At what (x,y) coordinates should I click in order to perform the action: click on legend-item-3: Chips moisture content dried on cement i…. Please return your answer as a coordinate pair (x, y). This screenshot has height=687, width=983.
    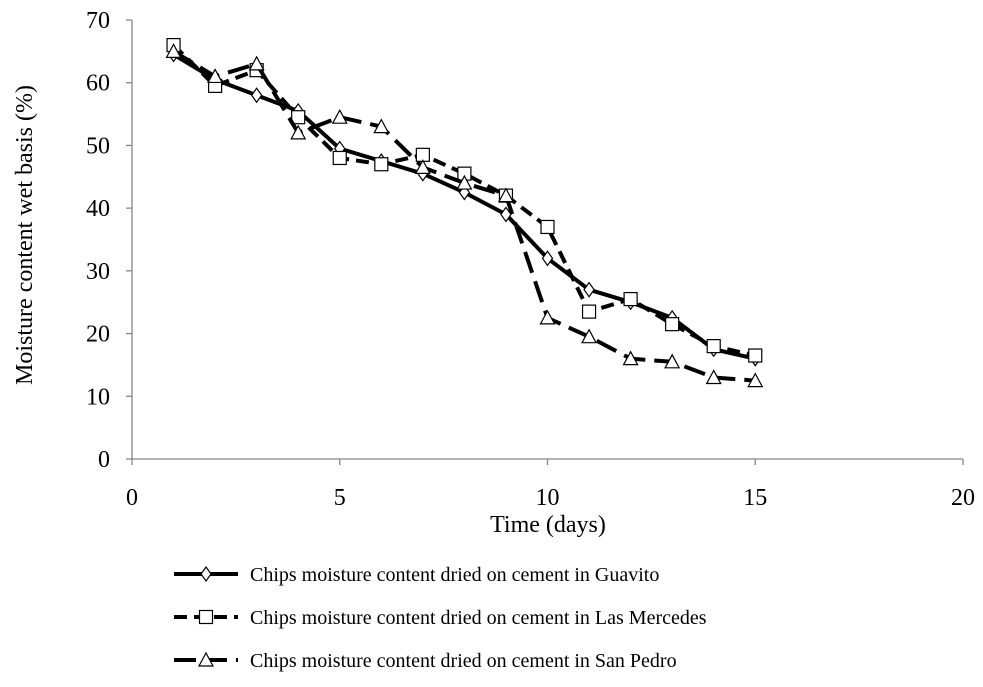
    Looking at the image, I should click on (425, 661).